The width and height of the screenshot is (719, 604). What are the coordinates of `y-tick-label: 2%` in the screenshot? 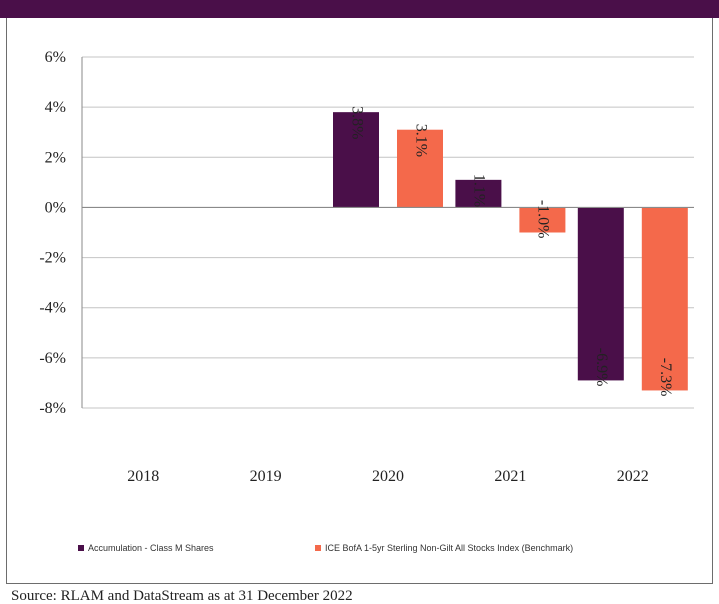 It's located at (55, 157).